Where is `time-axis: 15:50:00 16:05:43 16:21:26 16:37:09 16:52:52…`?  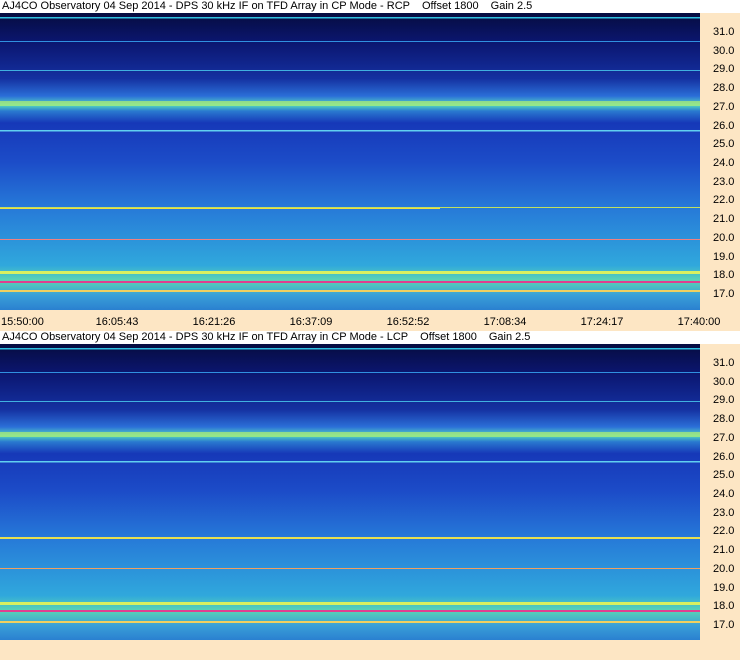
time-axis: 15:50:00 16:05:43 16:21:26 16:37:09 16:52:52… is located at coordinates (370, 320).